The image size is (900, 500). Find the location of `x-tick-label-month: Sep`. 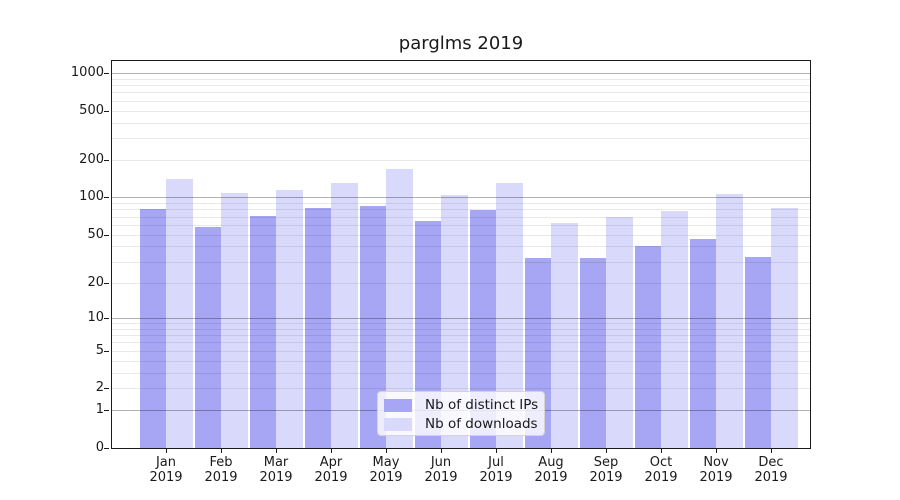

x-tick-label-month: Sep is located at coordinates (606, 462).